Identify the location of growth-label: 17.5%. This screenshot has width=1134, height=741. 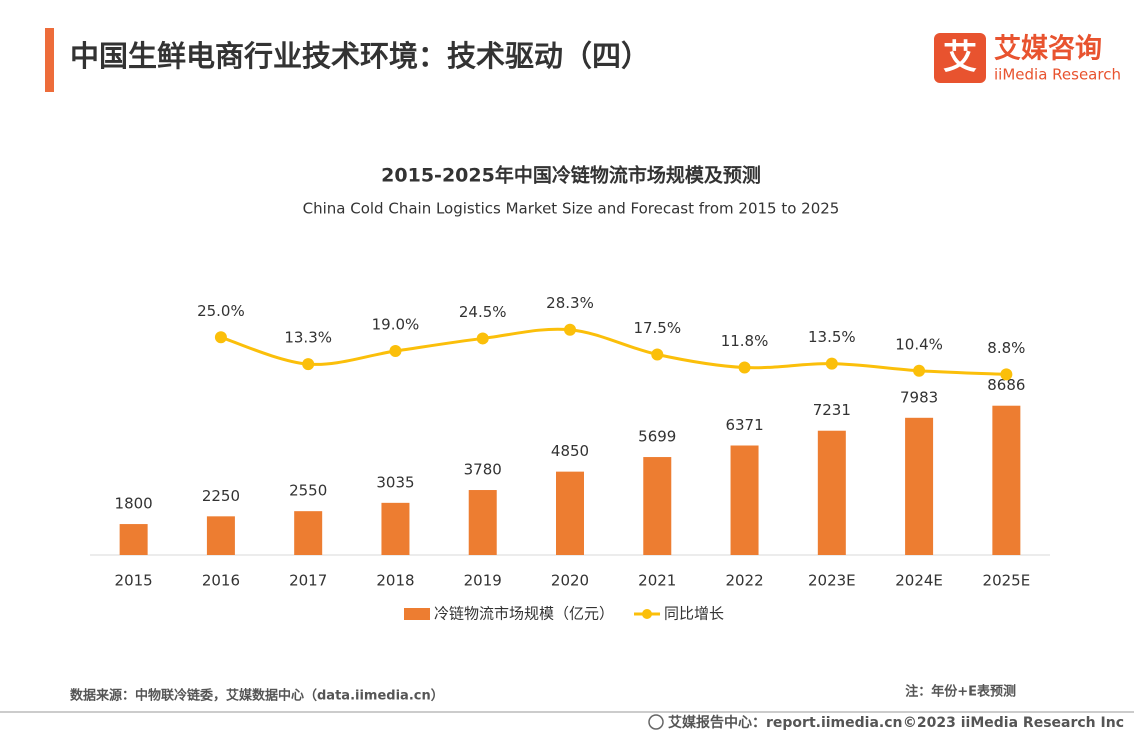
(657, 328).